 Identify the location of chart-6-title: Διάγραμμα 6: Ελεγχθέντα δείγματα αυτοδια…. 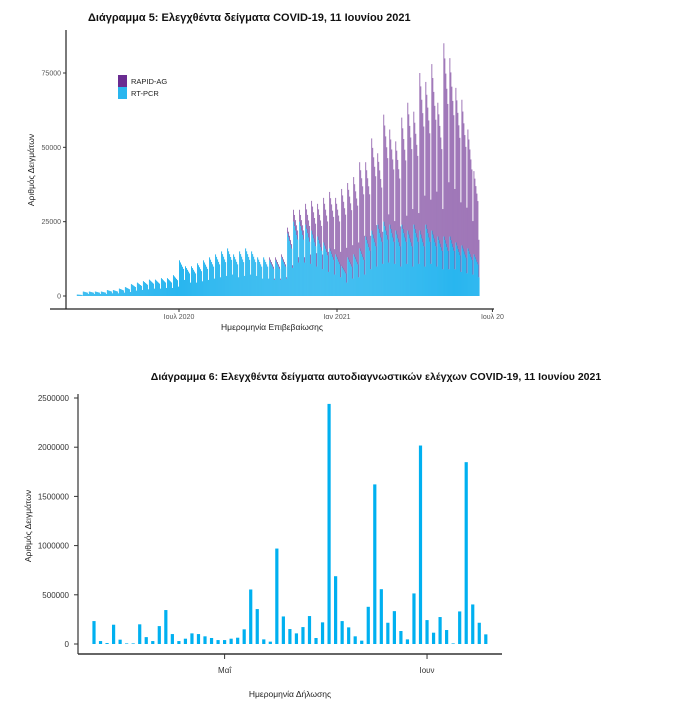
(376, 377).